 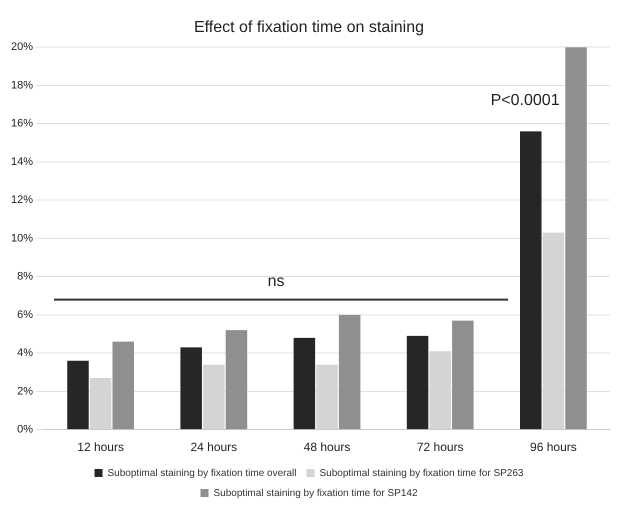 I want to click on y-tick-label: 20%, so click(x=22, y=47).